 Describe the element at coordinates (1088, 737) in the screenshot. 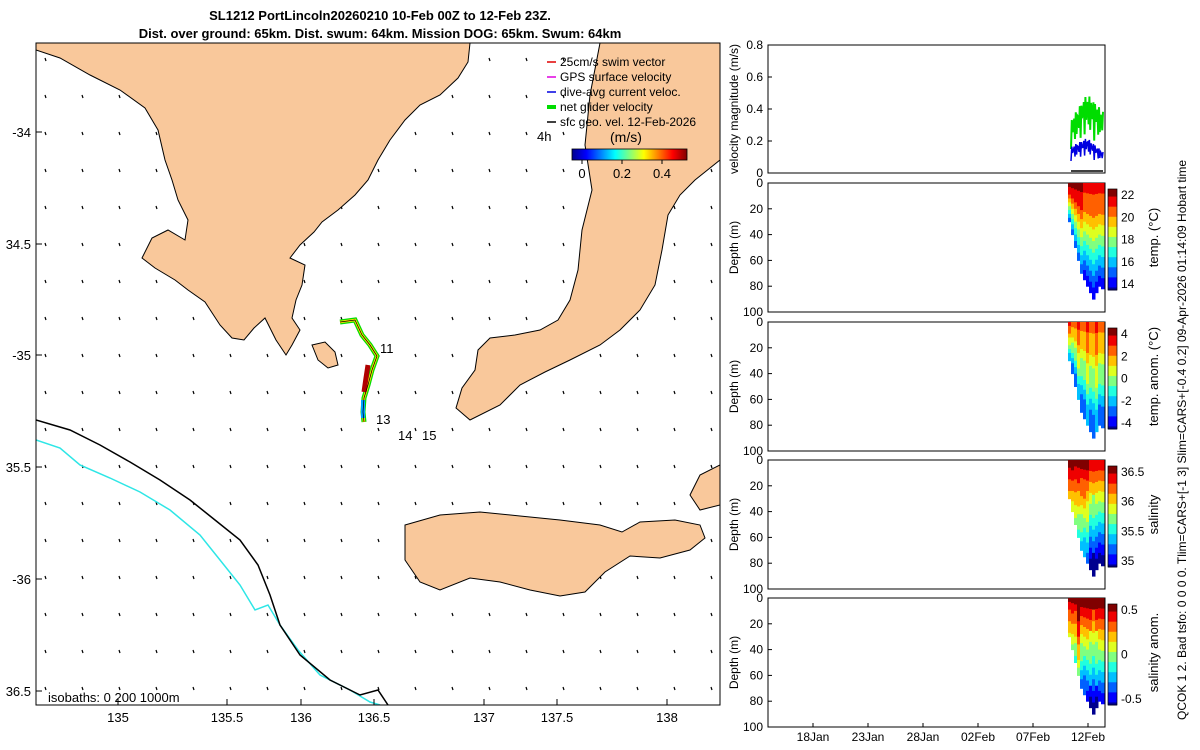

I see `x-tick-label: 12Feb` at that location.